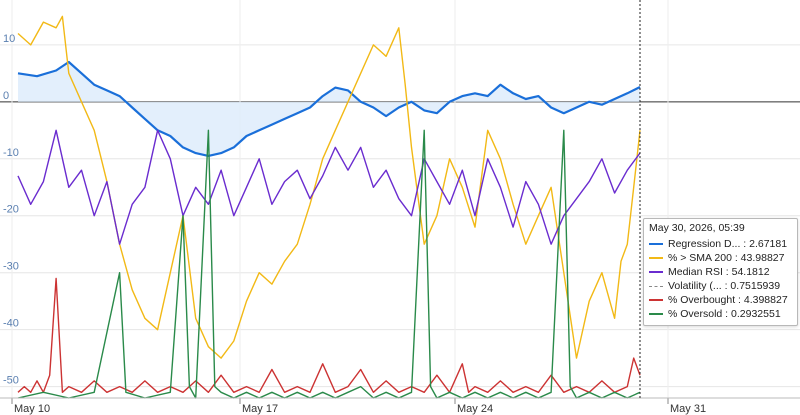 The height and width of the screenshot is (415, 800). I want to click on y-tick-label: -40, so click(11, 324).